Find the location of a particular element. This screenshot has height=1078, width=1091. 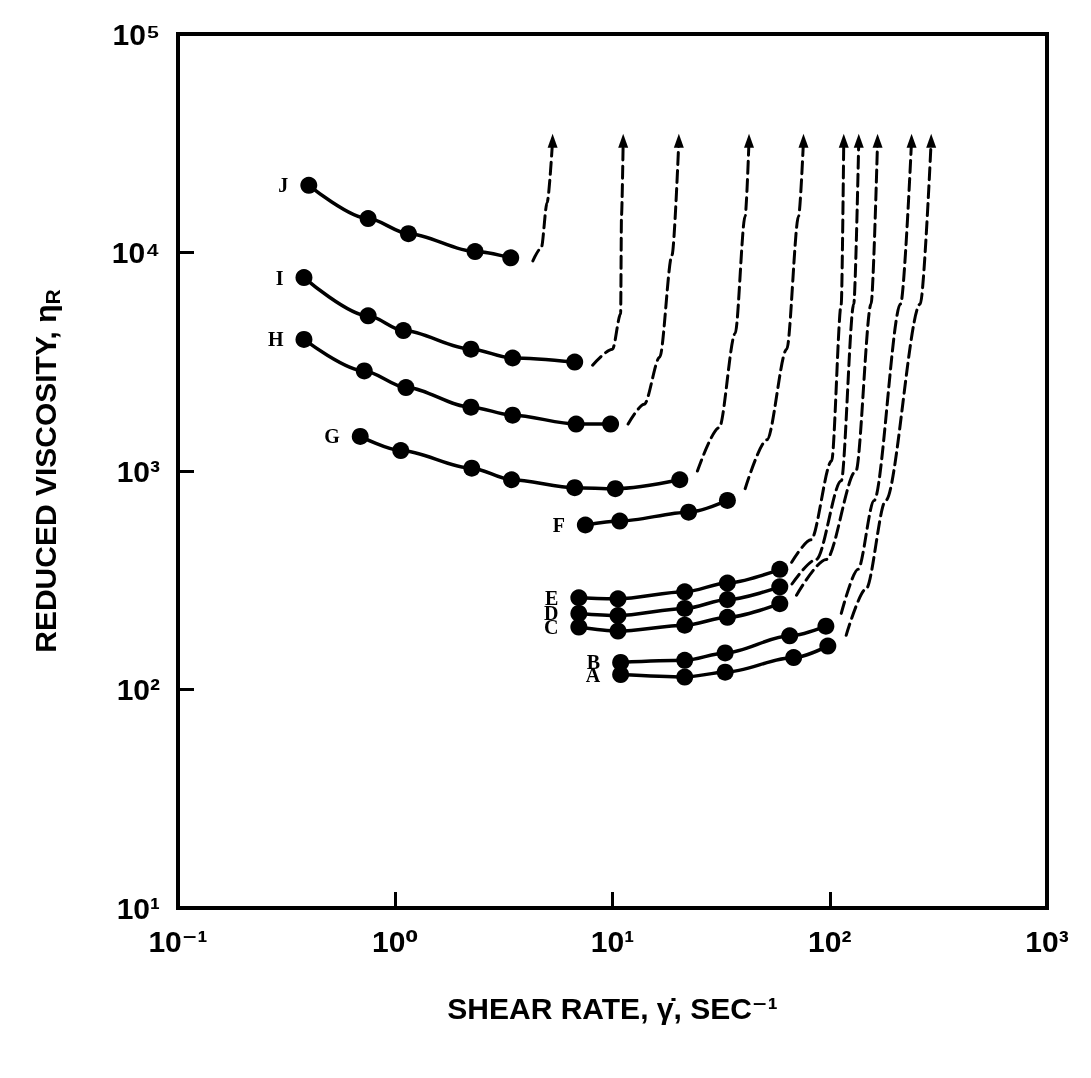

series-label: G is located at coordinates (332, 436).